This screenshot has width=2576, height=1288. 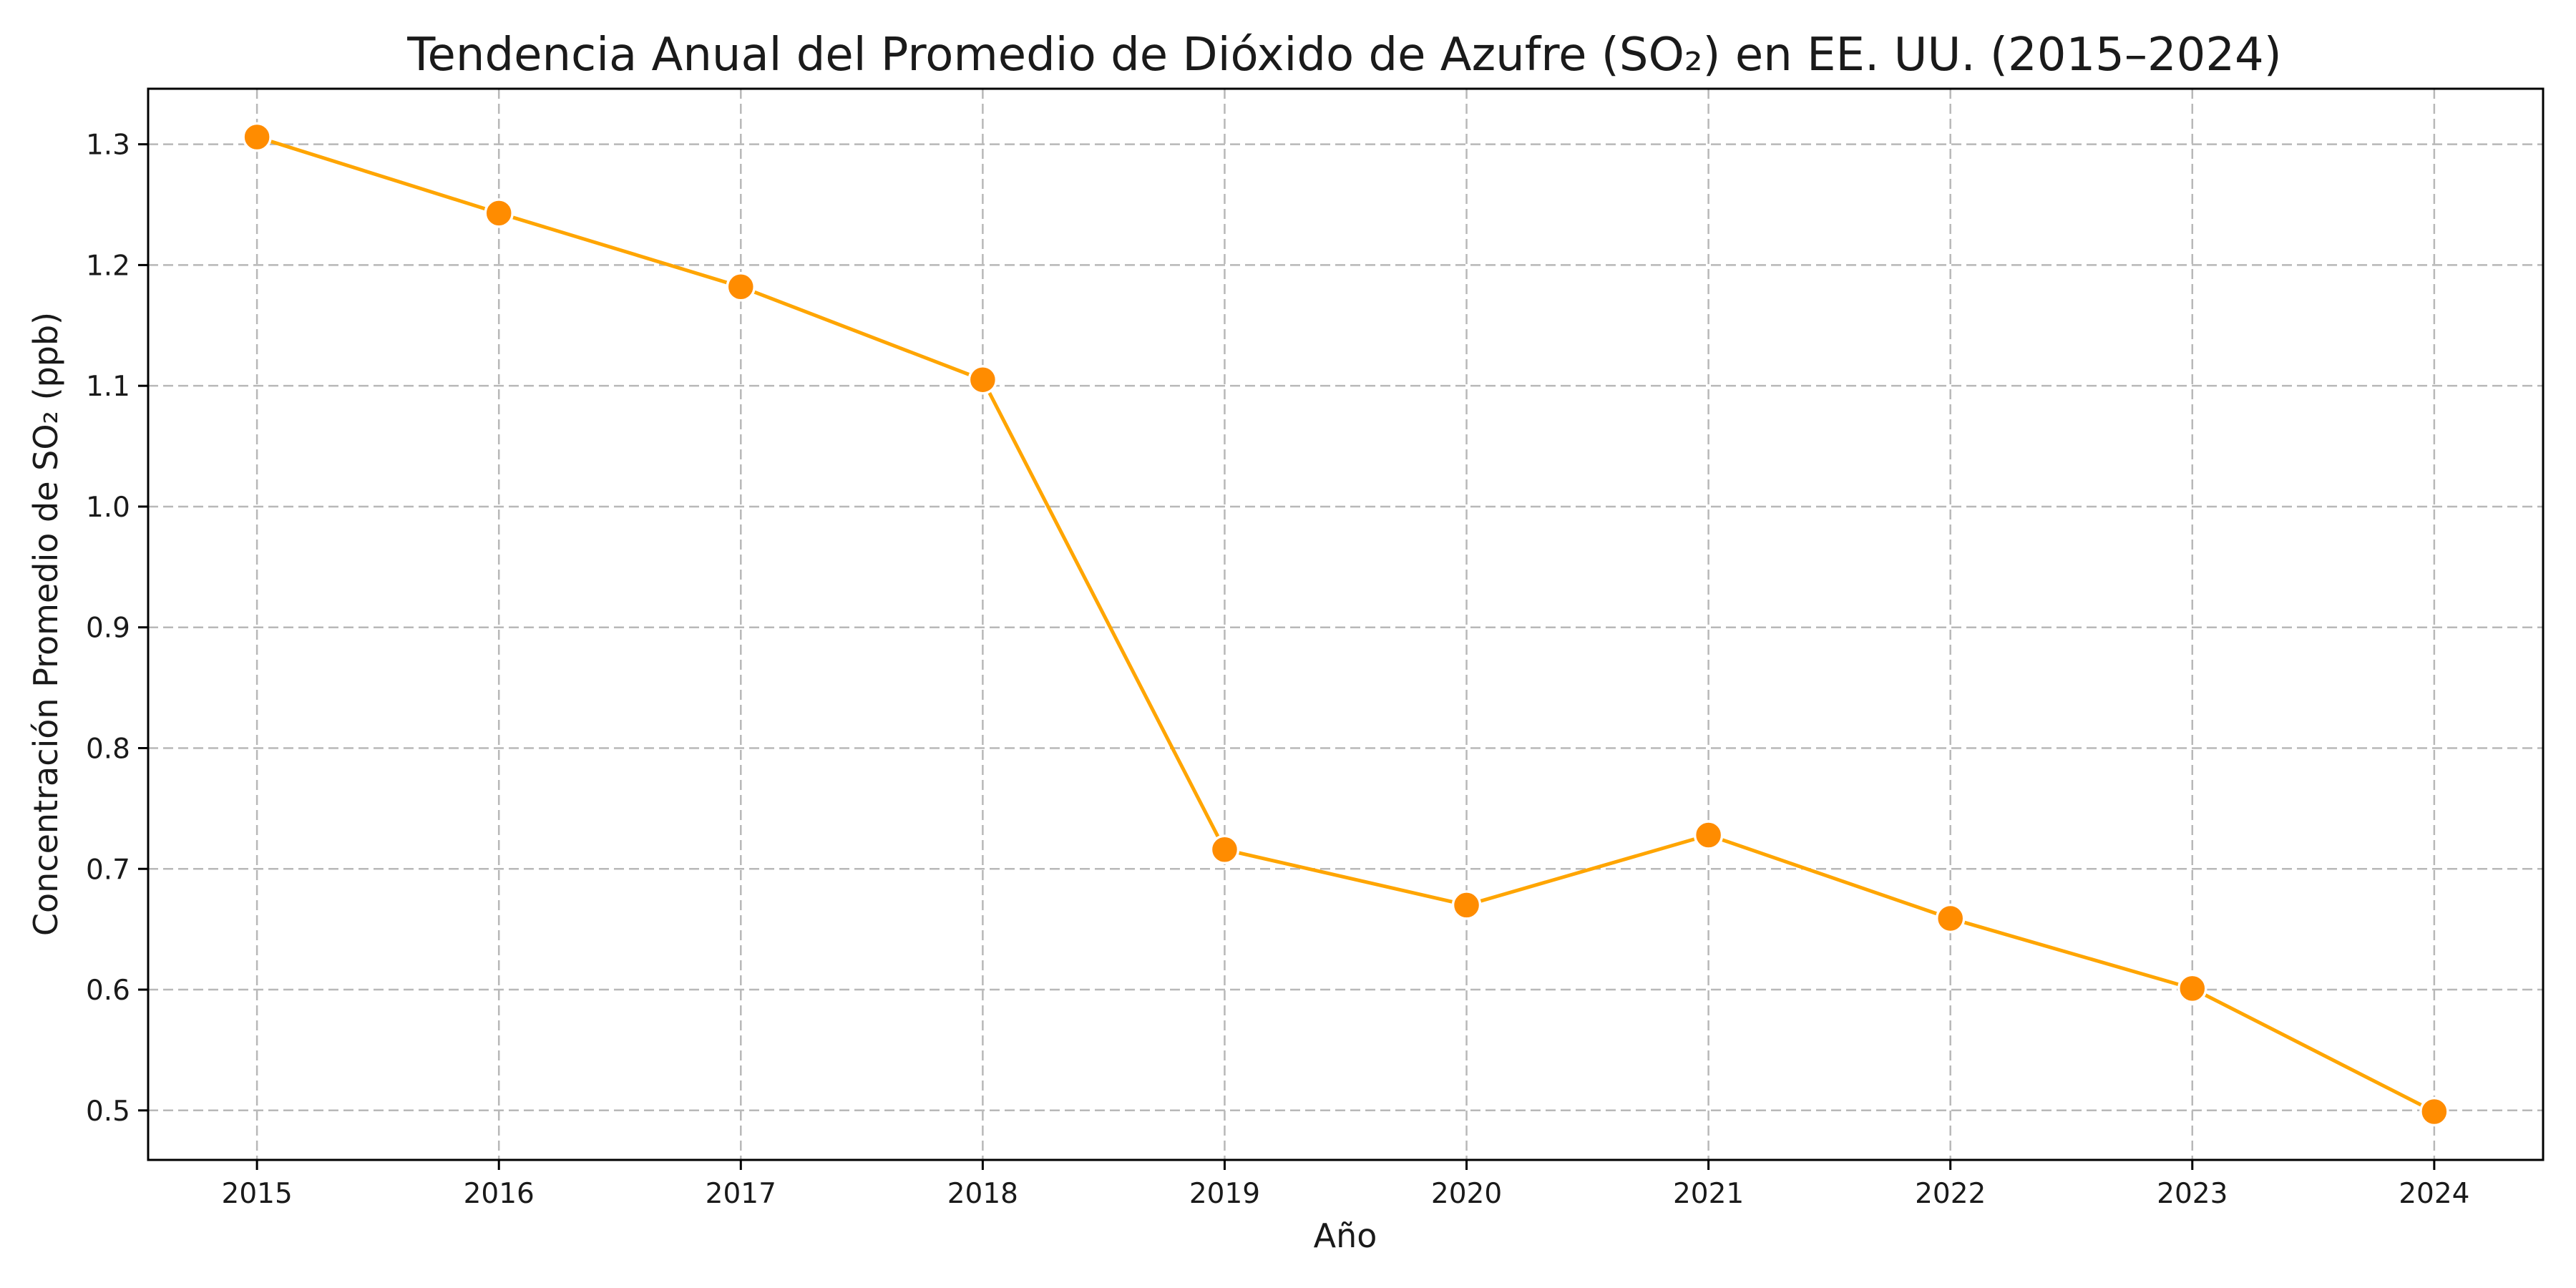 What do you see at coordinates (257, 1194) in the screenshot?
I see `x-tick-label: 2015` at bounding box center [257, 1194].